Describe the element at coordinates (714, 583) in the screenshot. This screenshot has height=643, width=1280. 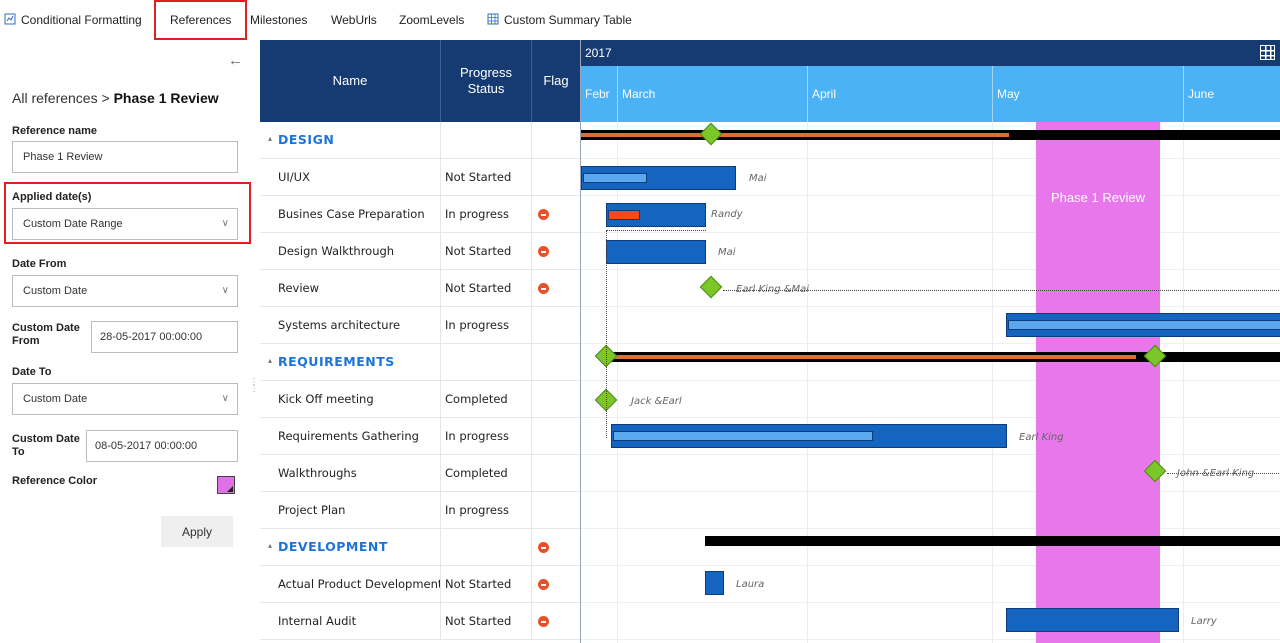
I see `task-bar-product-development` at that location.